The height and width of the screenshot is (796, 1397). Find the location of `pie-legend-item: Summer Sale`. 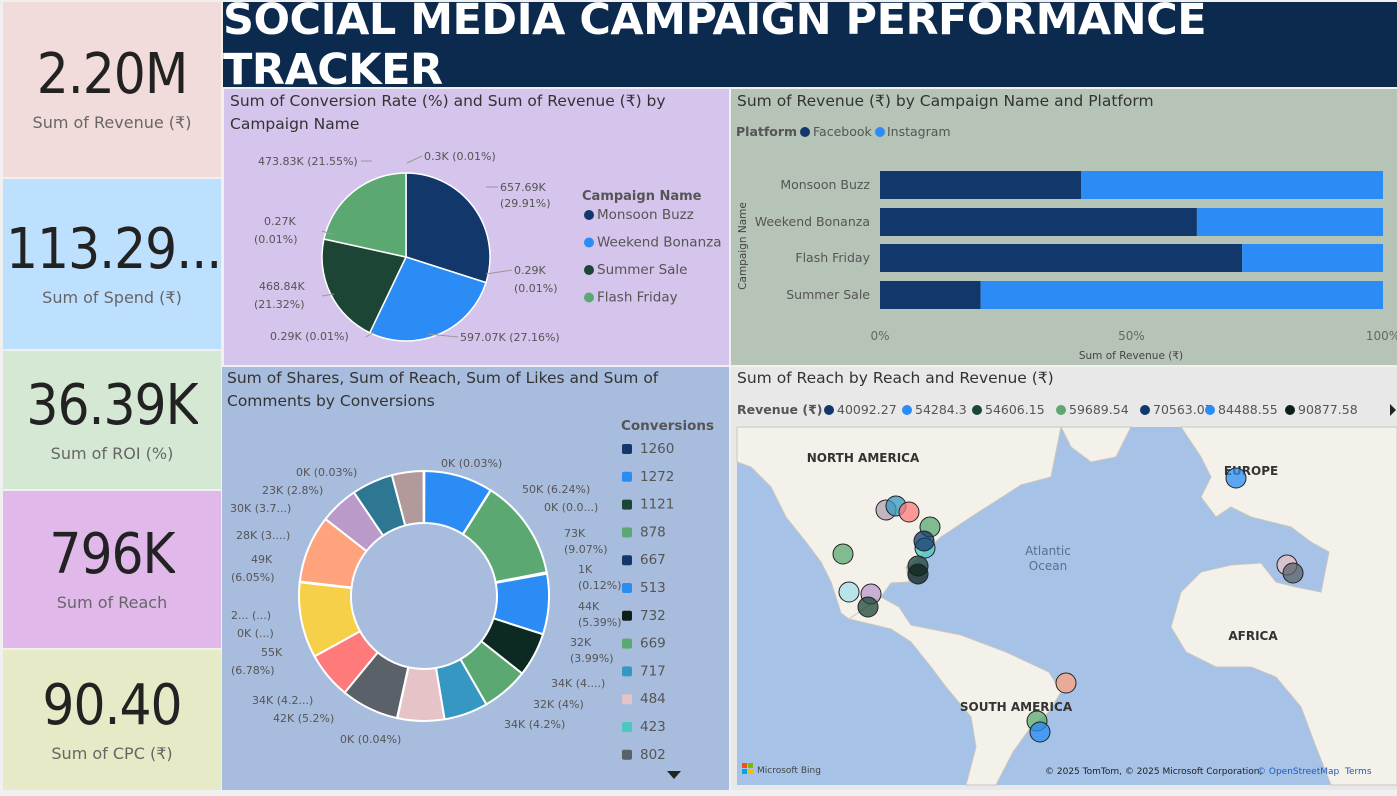

pie-legend-item: Summer Sale is located at coordinates (642, 270).